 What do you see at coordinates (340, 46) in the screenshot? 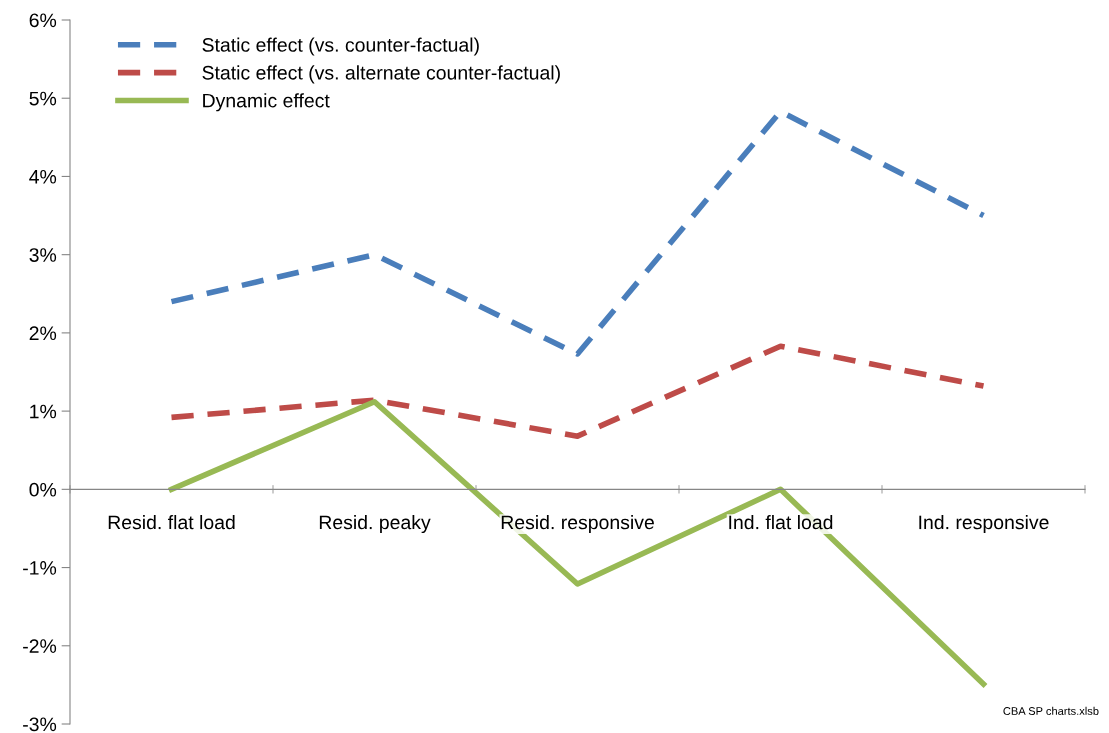
I see `legend-label: Static effect (vs. counter-factual)` at bounding box center [340, 46].